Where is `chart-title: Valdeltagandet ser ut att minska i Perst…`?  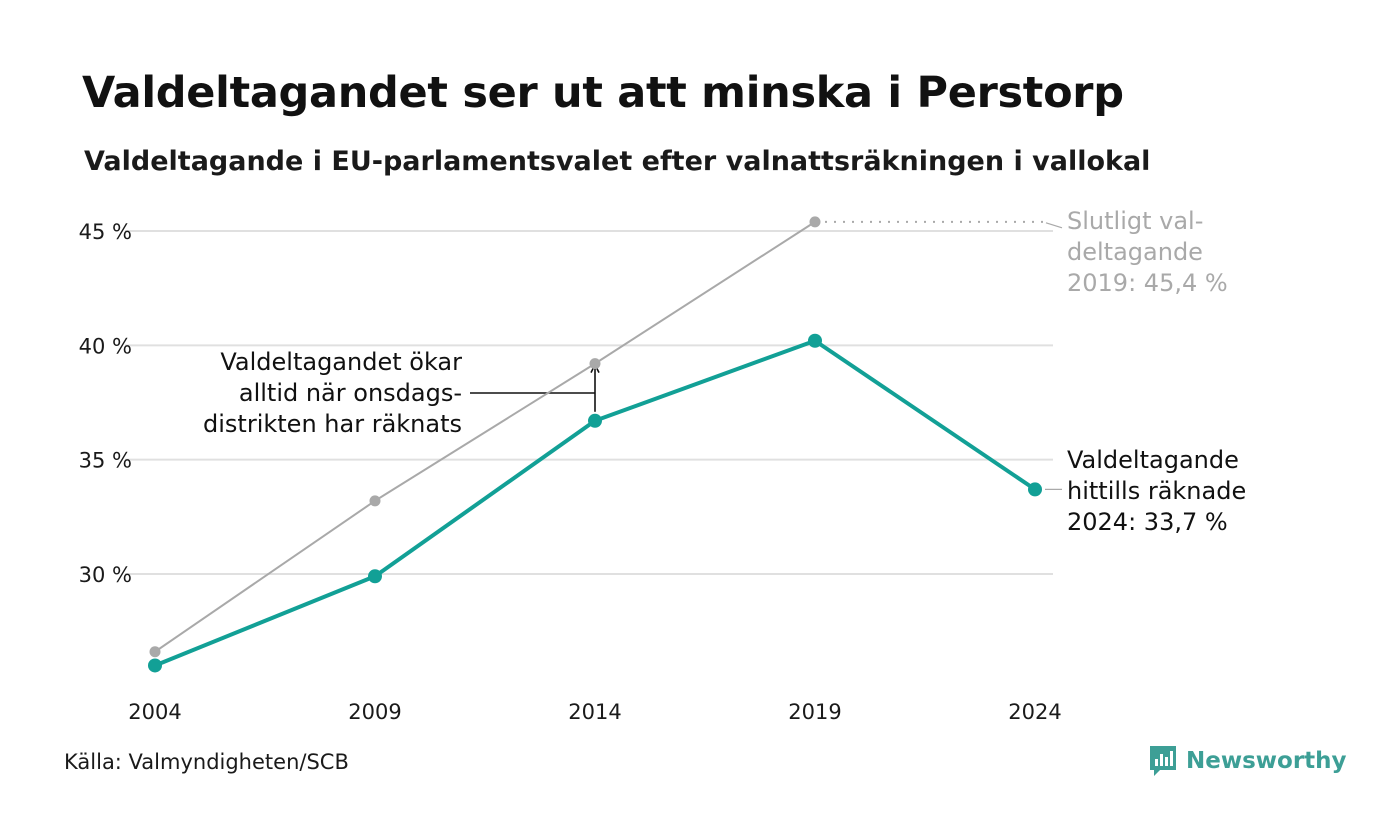 chart-title: Valdeltagandet ser ut att minska i Perst… is located at coordinates (603, 93).